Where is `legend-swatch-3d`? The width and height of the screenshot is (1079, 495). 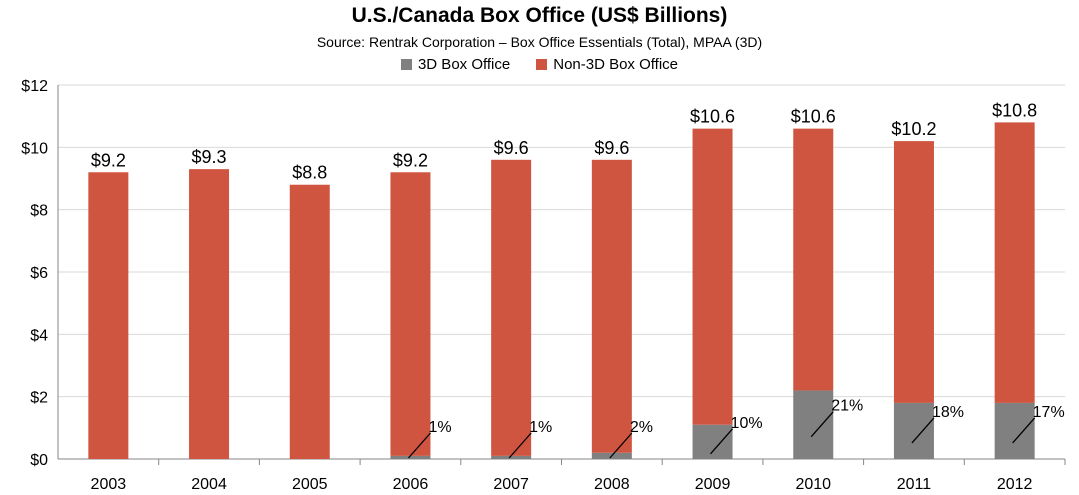
legend-swatch-3d is located at coordinates (406, 64).